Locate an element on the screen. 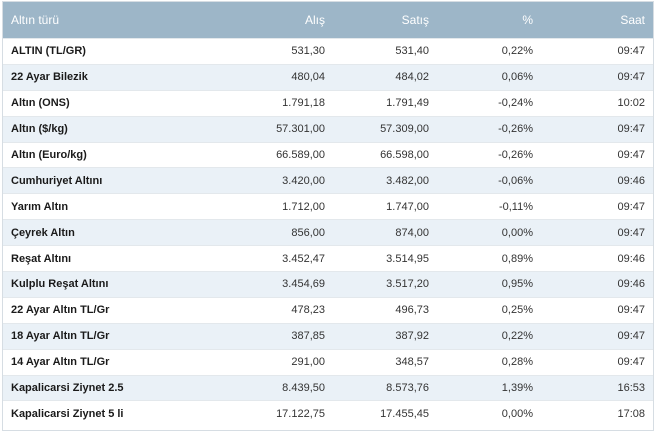  gold-type-cell: Kulplu Reşat Altını is located at coordinates (91, 284).